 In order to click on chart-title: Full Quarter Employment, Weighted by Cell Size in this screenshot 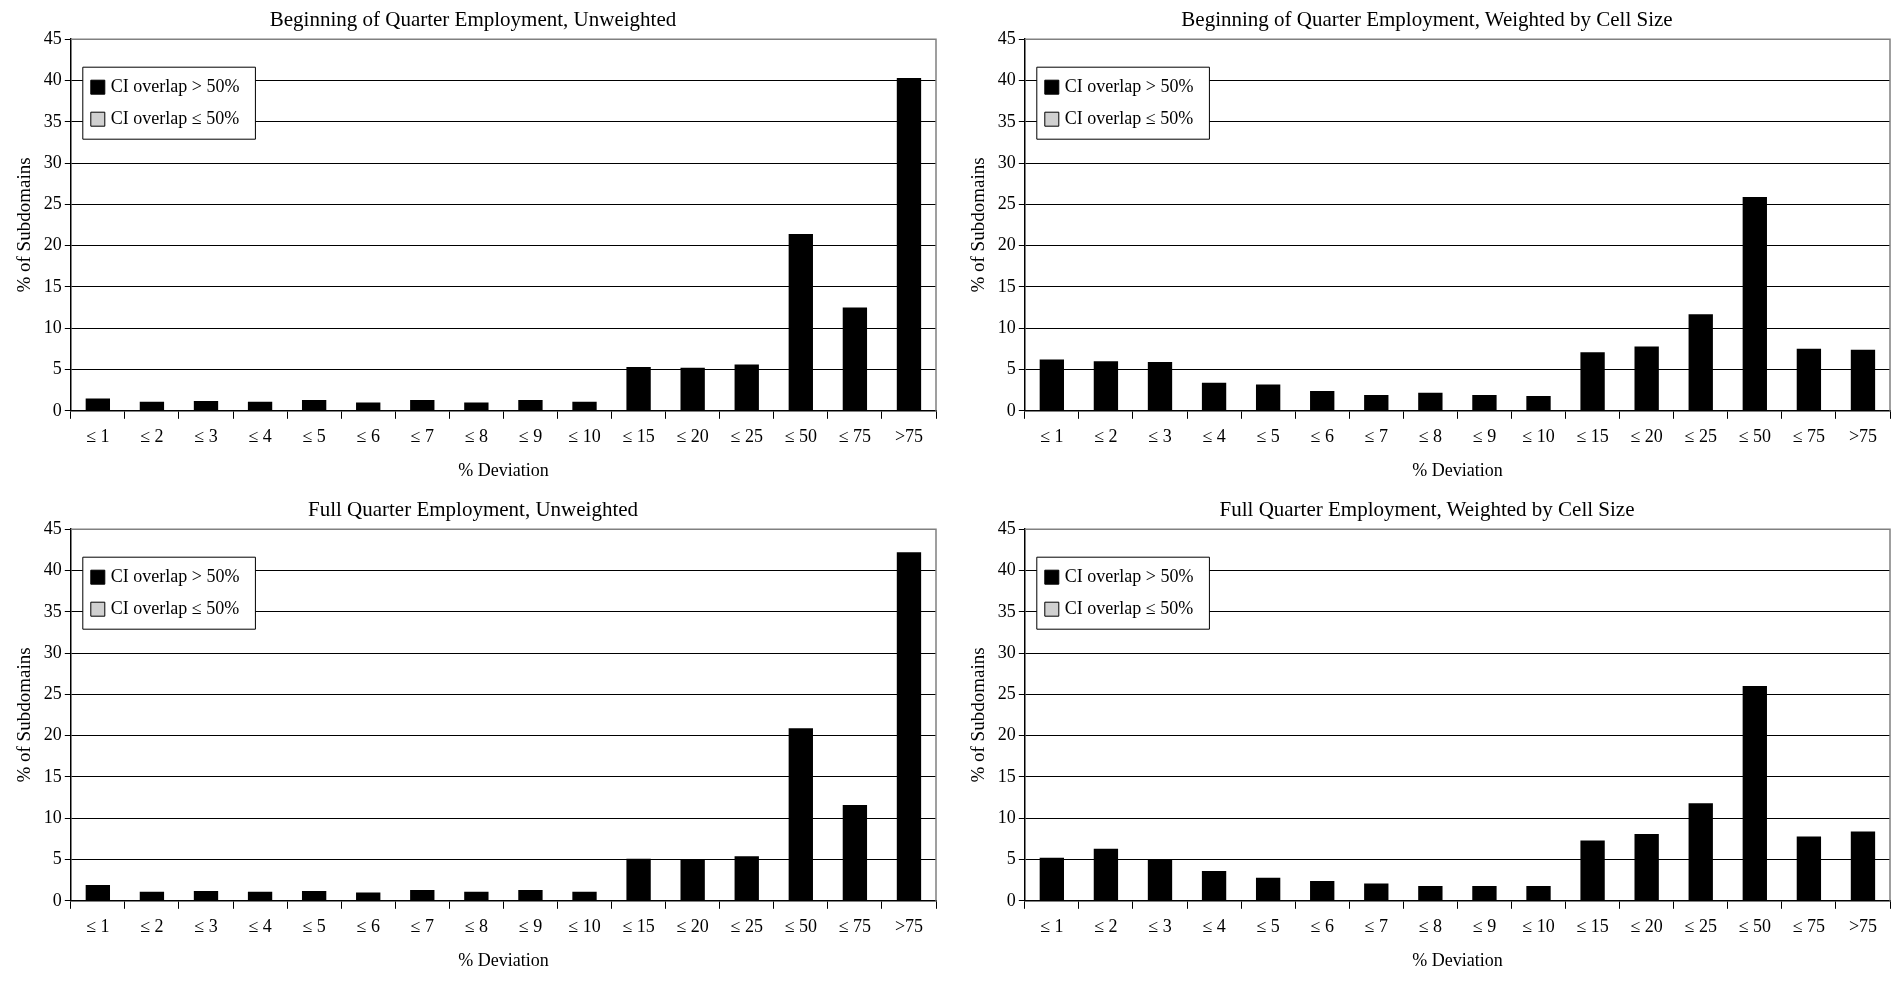, I will do `click(1427, 509)`.